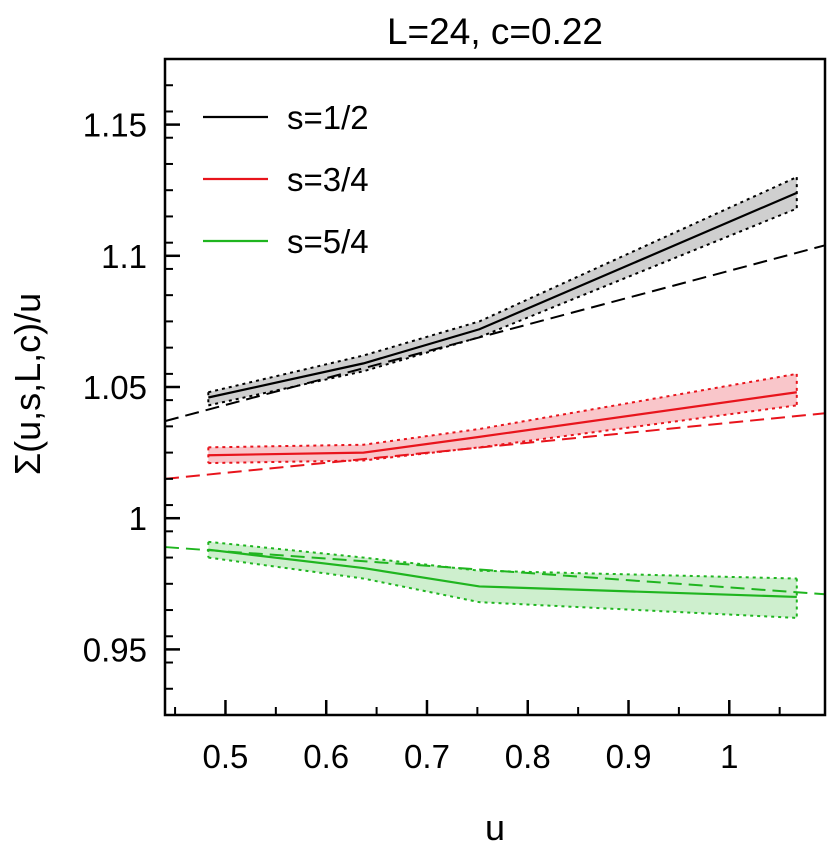 Image resolution: width=830 pixels, height=858 pixels. What do you see at coordinates (328, 241) in the screenshot?
I see `legend-label-2: s=5/4` at bounding box center [328, 241].